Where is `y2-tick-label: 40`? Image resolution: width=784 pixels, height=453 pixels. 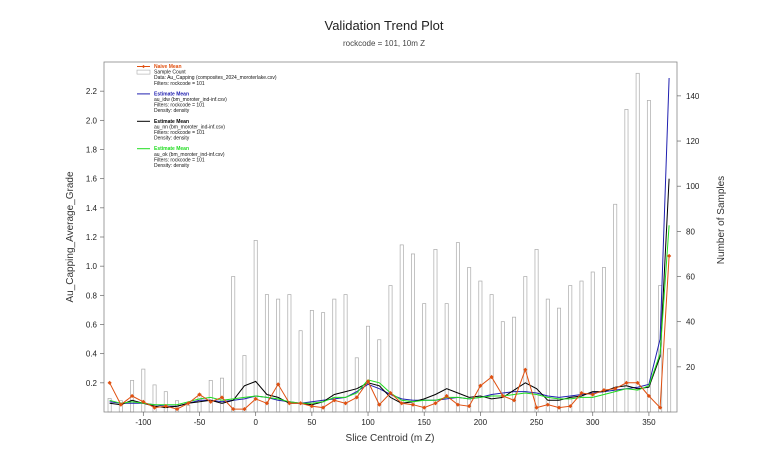
y2-tick-label: 40 is located at coordinates (690, 322).